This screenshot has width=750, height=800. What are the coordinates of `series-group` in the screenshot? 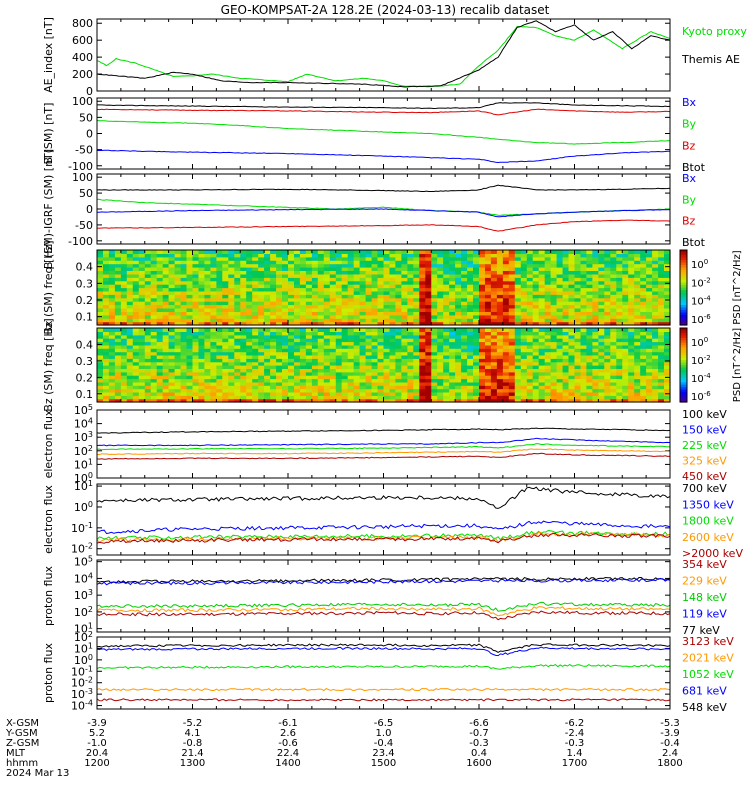 It's located at (383, 443).